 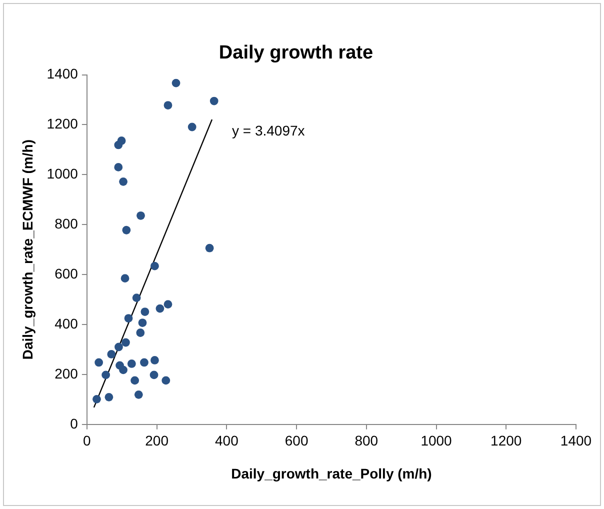 What do you see at coordinates (436, 440) in the screenshot?
I see `x-tick-label: 1000` at bounding box center [436, 440].